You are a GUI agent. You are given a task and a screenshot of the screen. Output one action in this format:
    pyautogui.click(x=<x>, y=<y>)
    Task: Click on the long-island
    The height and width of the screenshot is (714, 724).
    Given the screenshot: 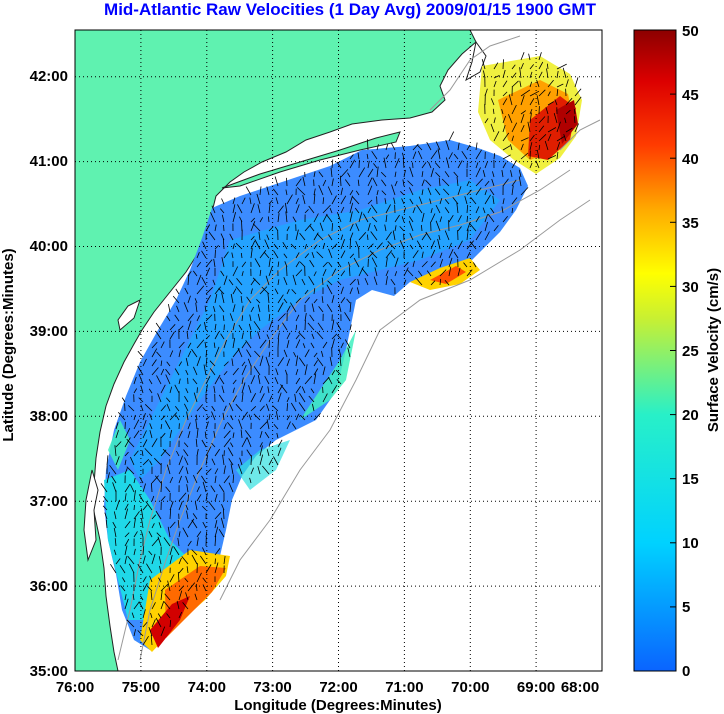 What is the action you would take?
    pyautogui.click(x=311, y=160)
    